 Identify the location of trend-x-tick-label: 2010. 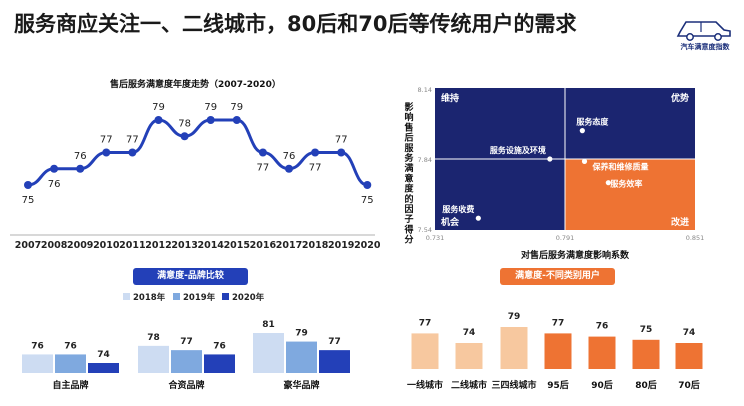
(106, 245).